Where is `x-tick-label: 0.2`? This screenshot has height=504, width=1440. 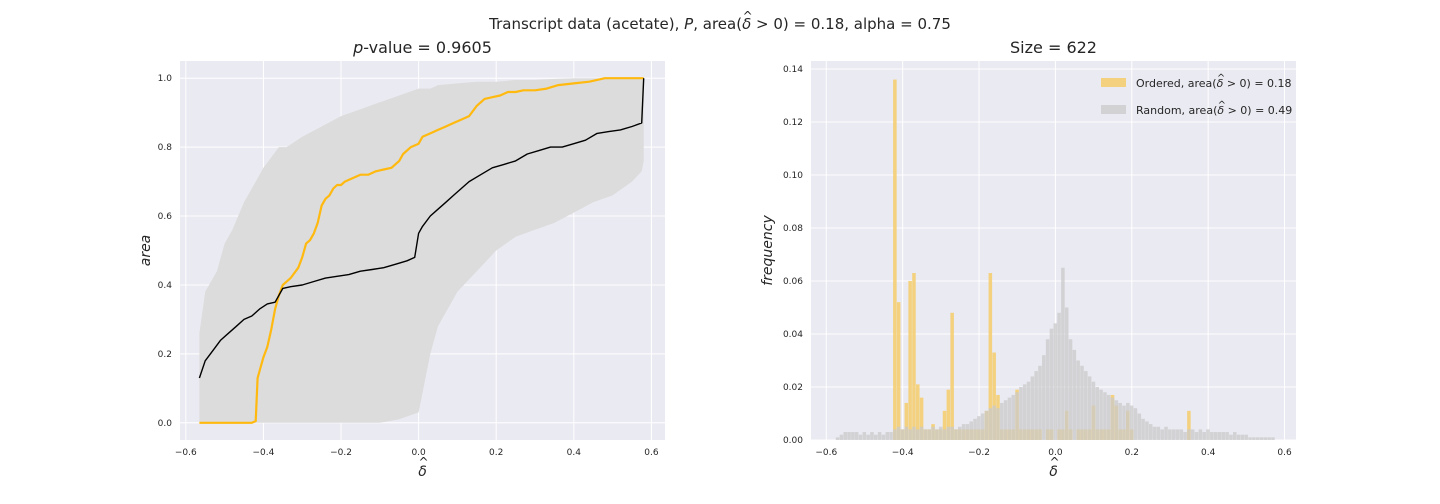
x-tick-label: 0.2 is located at coordinates (1132, 453).